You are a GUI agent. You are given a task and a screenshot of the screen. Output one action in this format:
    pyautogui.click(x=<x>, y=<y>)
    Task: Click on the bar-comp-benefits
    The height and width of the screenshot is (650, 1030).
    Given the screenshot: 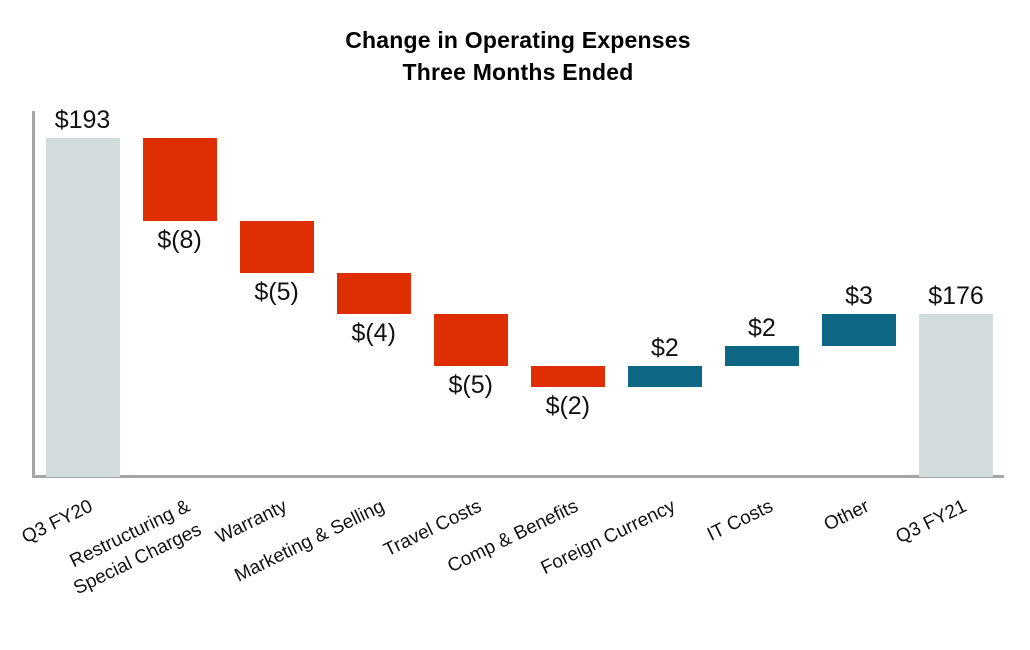 What is the action you would take?
    pyautogui.click(x=567, y=377)
    